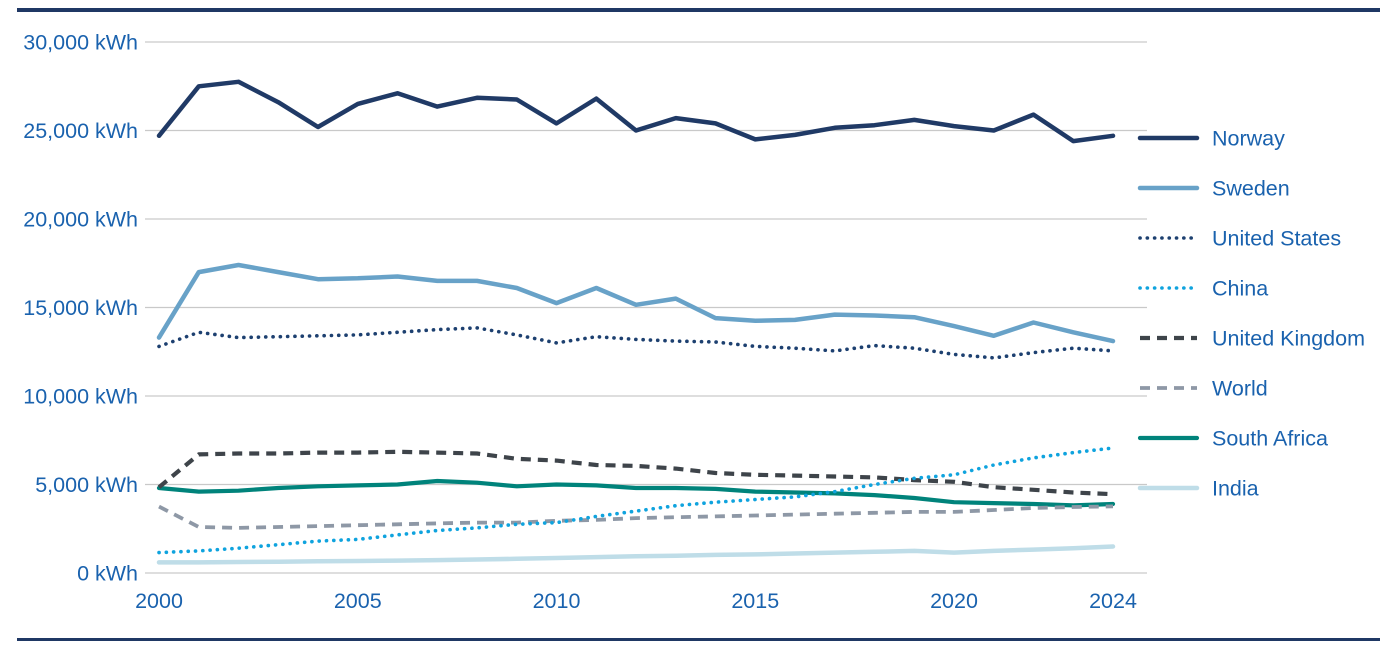 This screenshot has height=651, width=1380. What do you see at coordinates (1211, 139) in the screenshot?
I see `legend-item-norway: Norway` at bounding box center [1211, 139].